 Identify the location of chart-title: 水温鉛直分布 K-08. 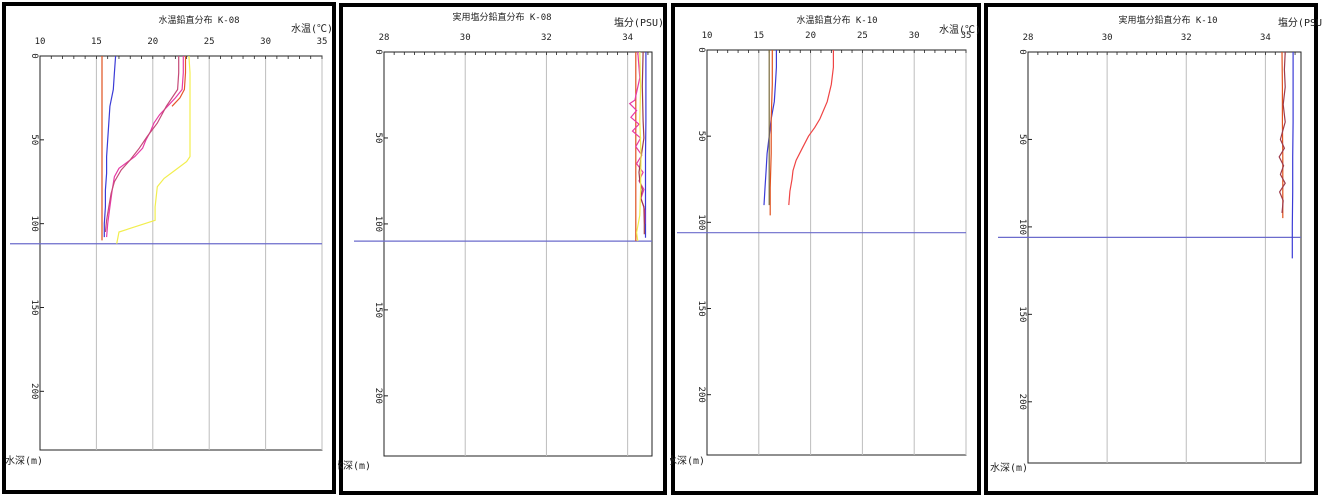
(198, 20).